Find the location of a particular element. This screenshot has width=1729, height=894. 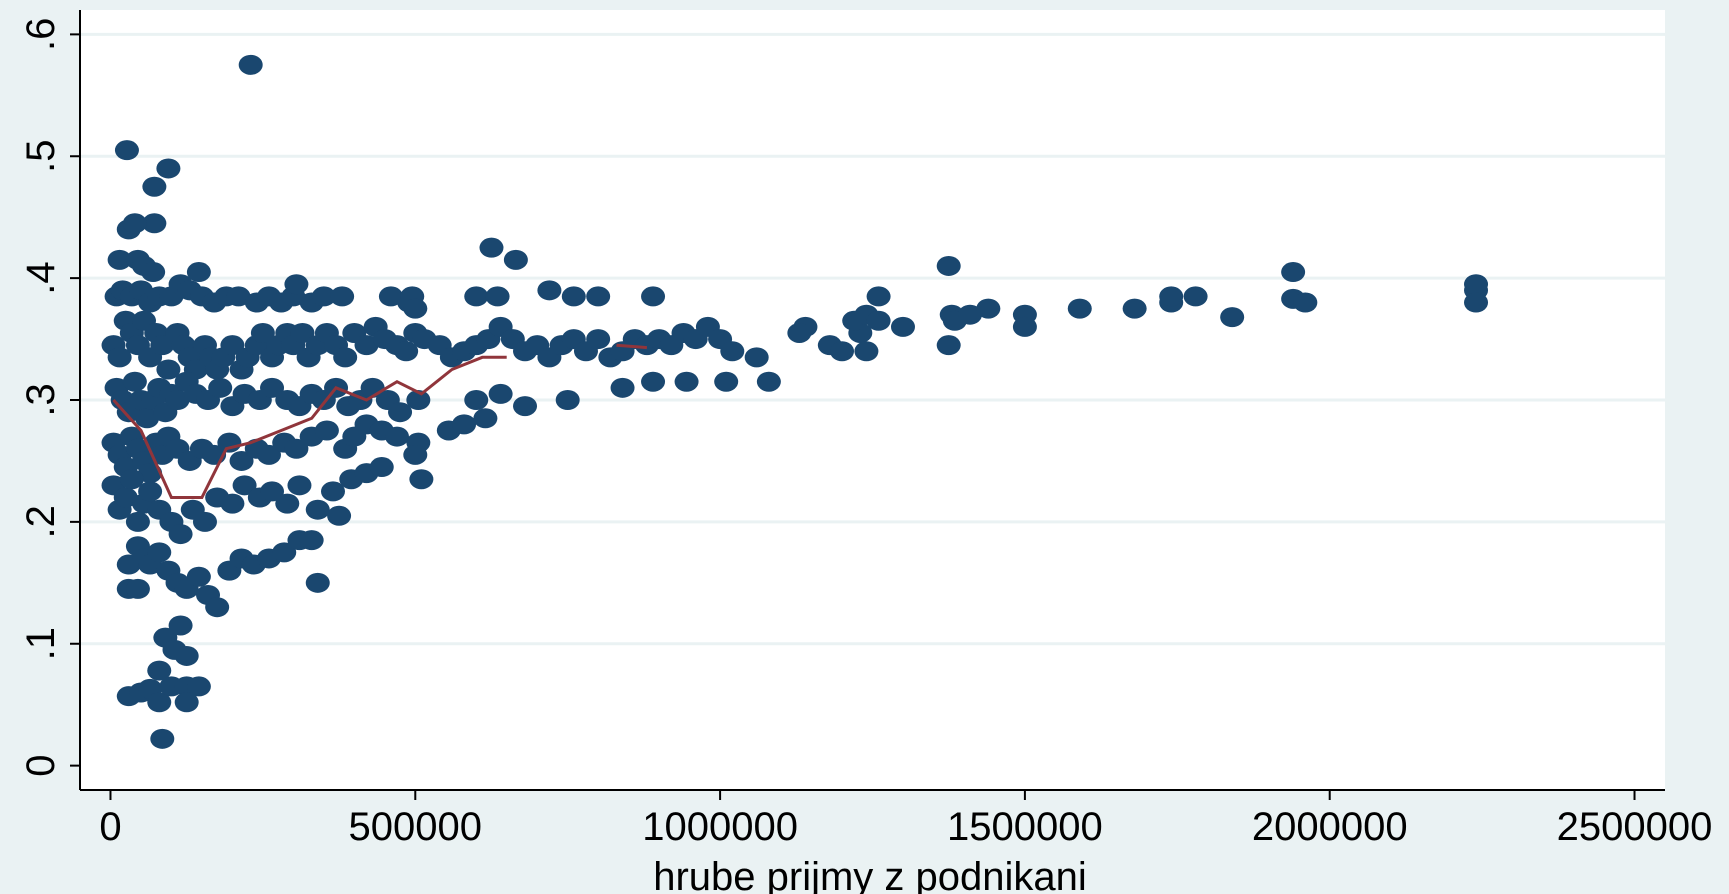

y-tick-label: 0 is located at coordinates (41, 766).